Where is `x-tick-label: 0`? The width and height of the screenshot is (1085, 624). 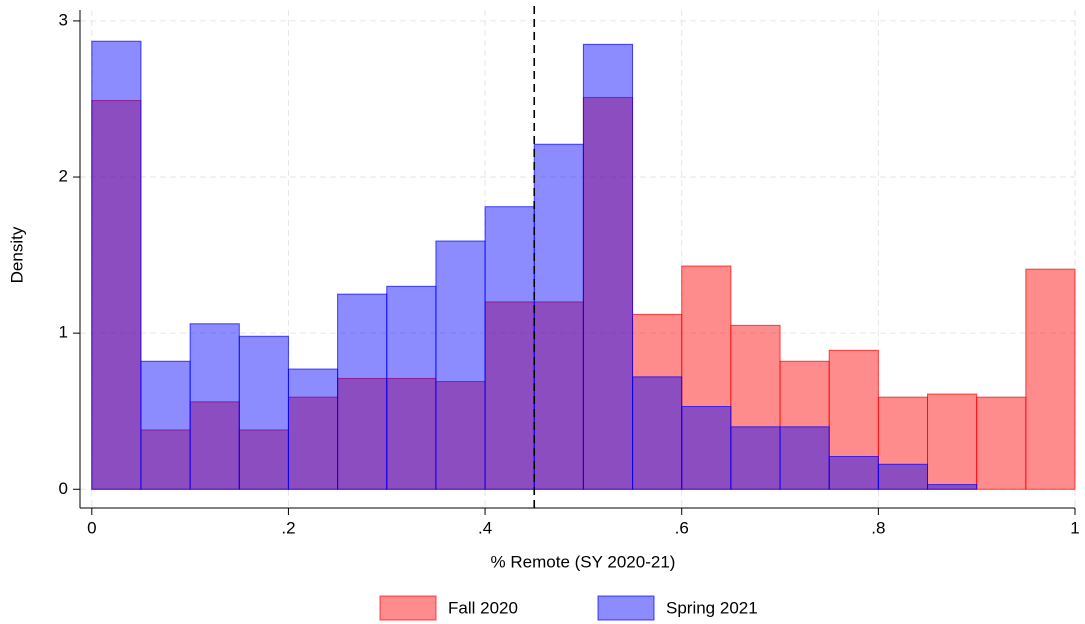
x-tick-label: 0 is located at coordinates (91, 527).